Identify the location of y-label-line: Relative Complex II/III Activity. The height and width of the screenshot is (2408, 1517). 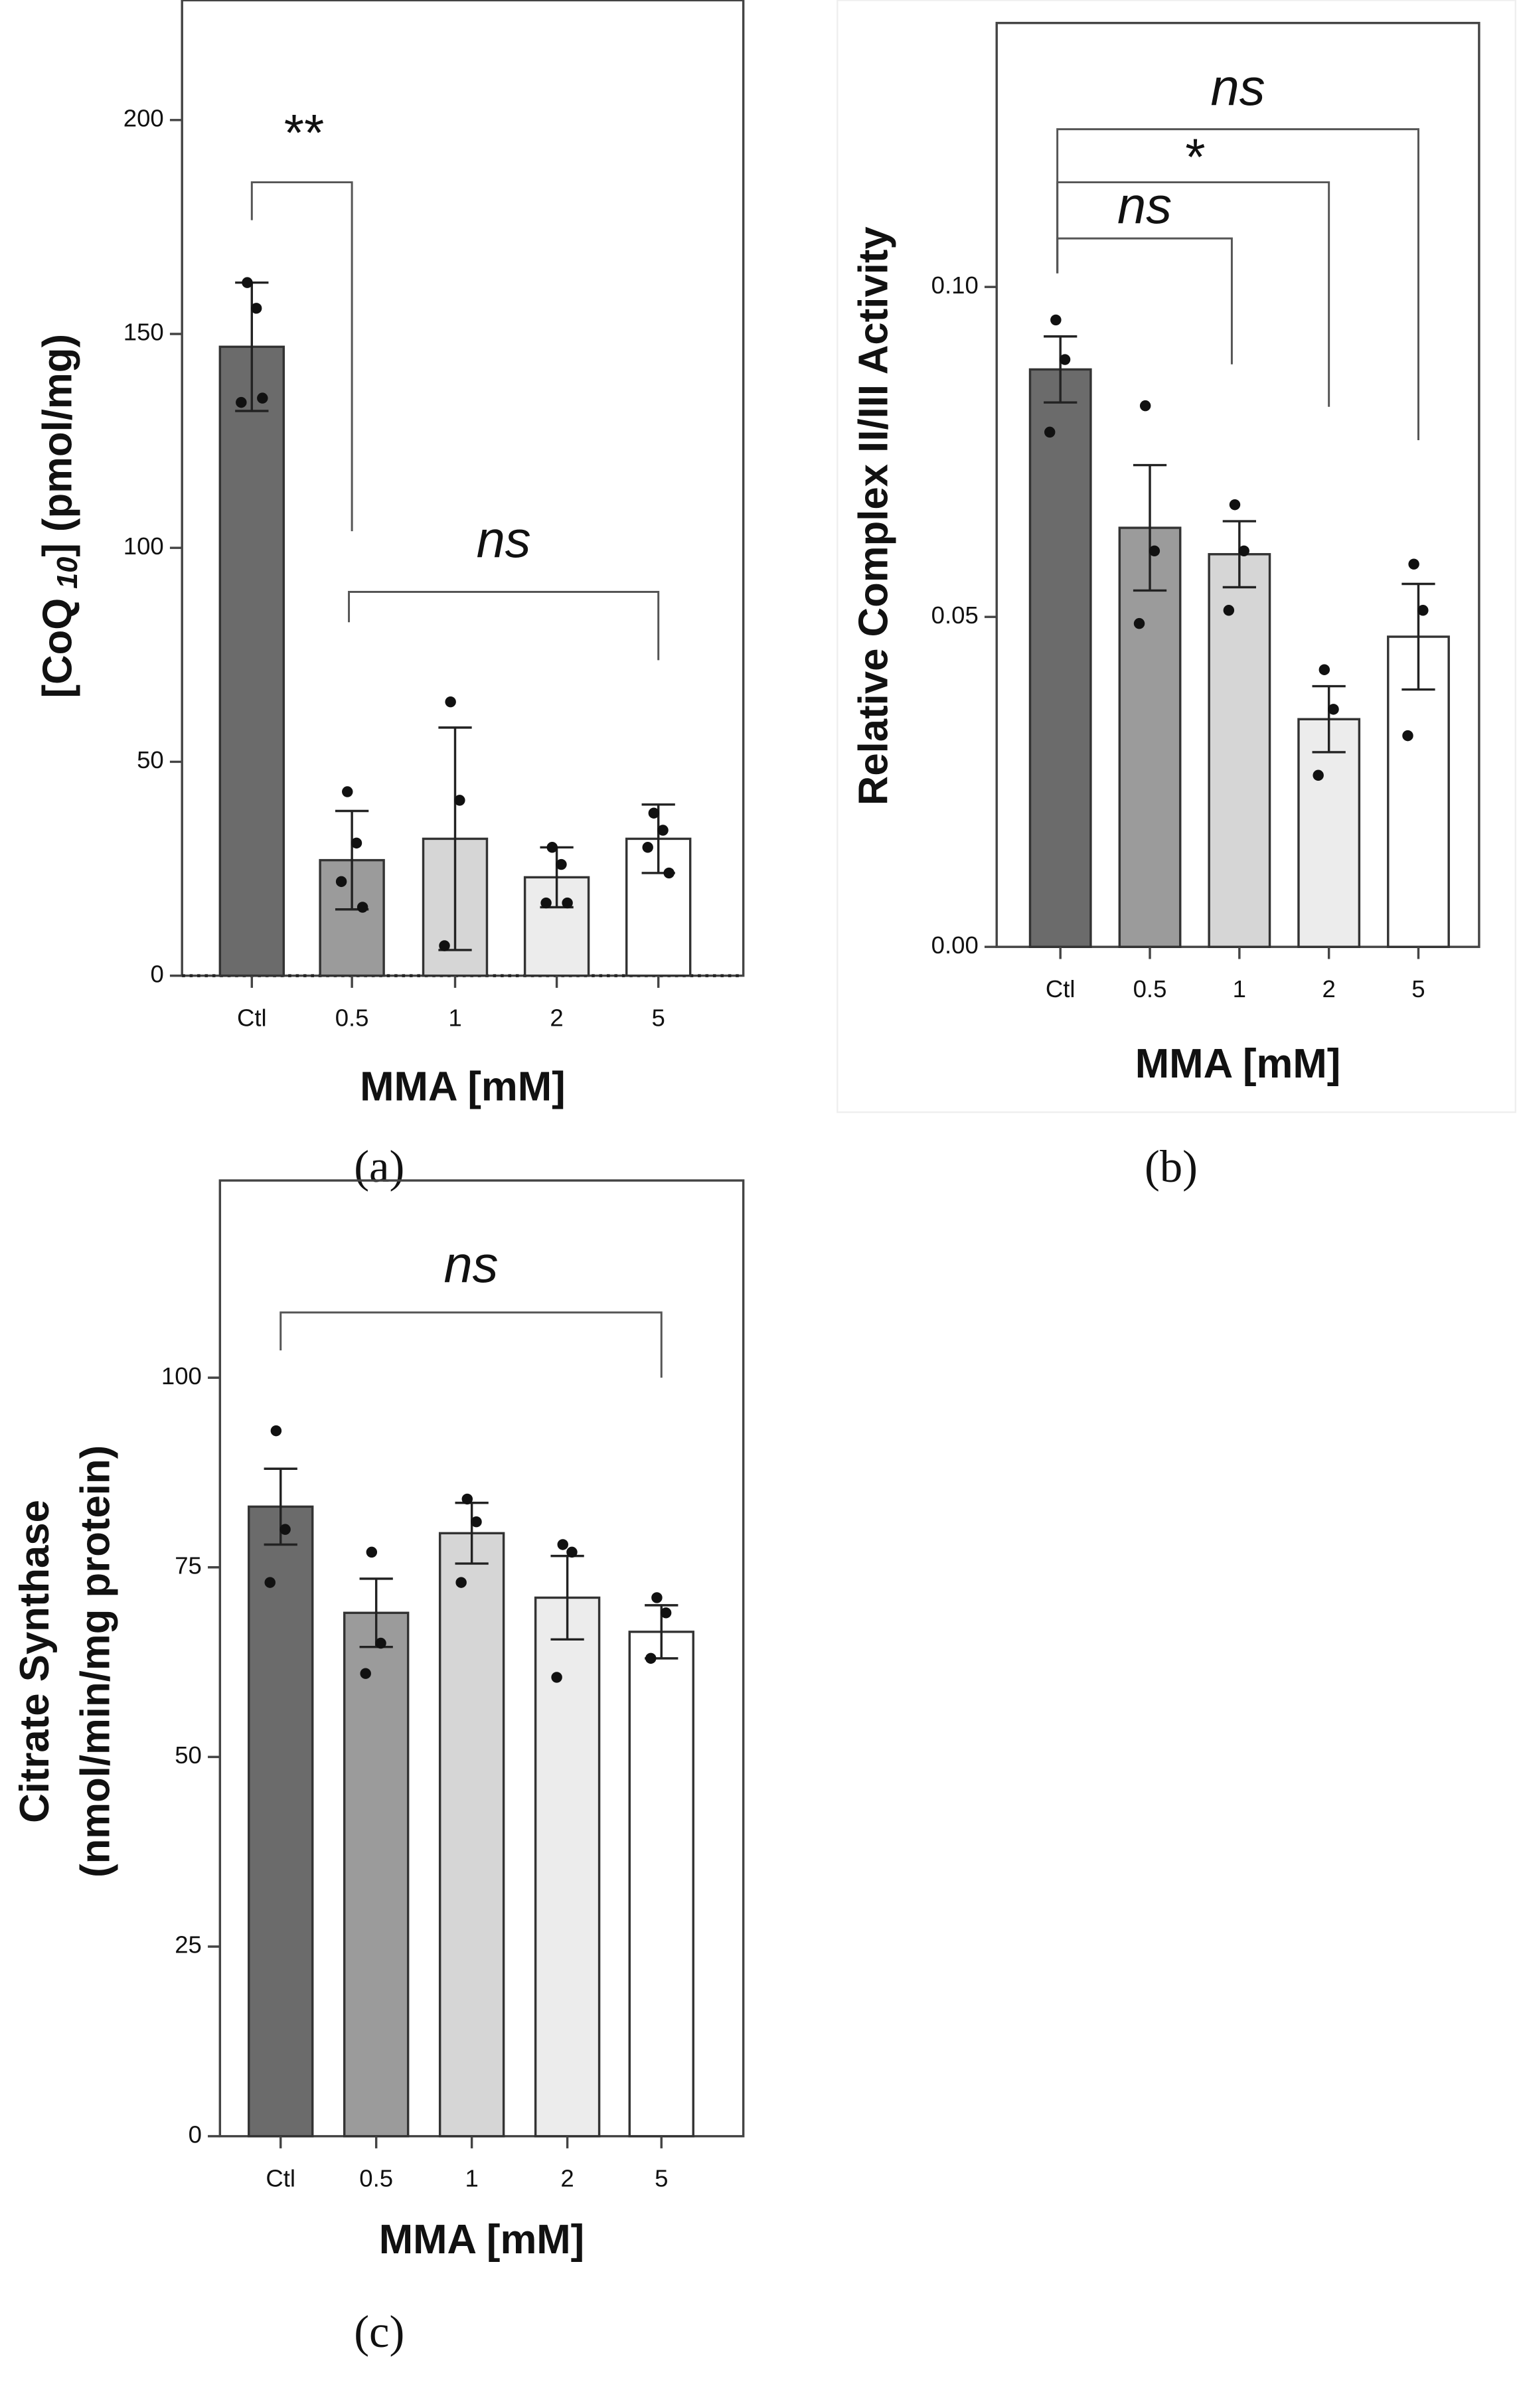
(874, 515).